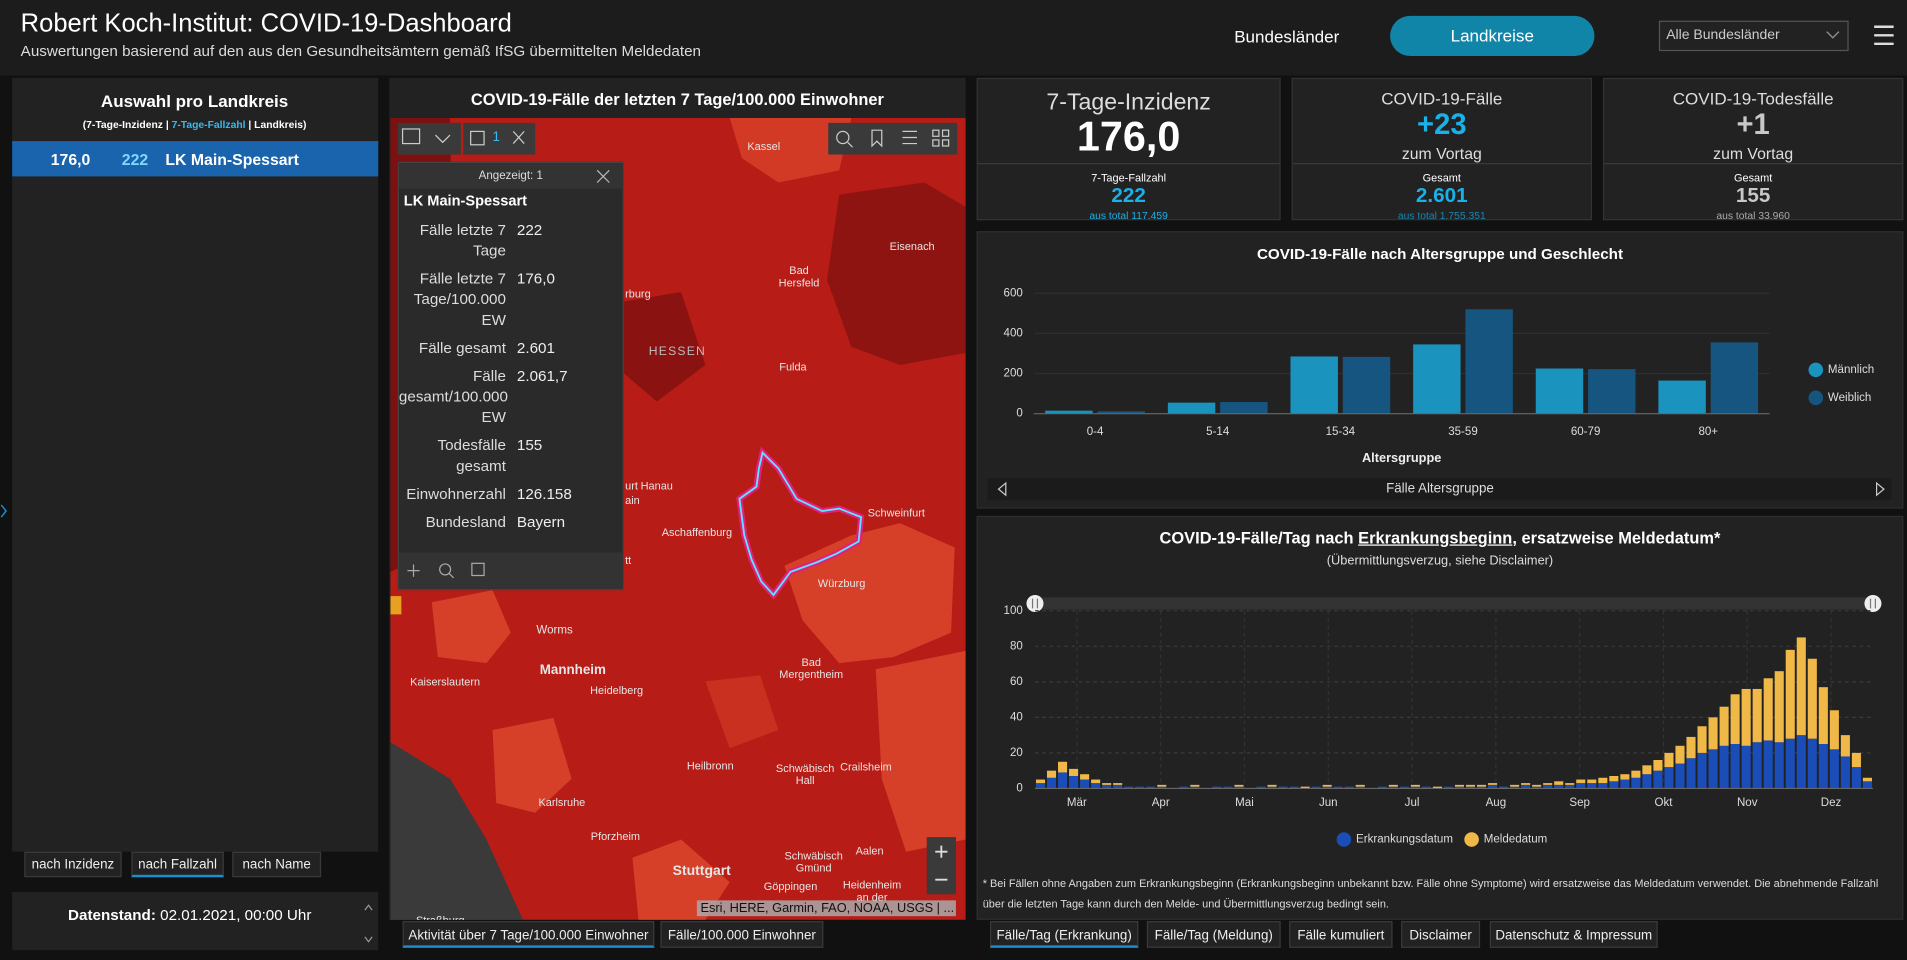 This screenshot has width=1907, height=960. I want to click on list-row, so click(195, 159).